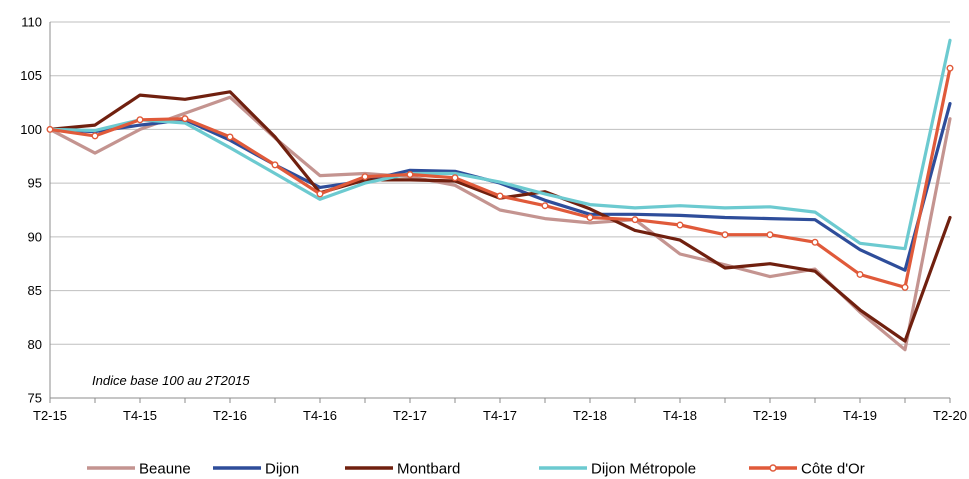 The height and width of the screenshot is (479, 969). Describe the element at coordinates (35, 398) in the screenshot. I see `y-tick-label: 75` at that location.